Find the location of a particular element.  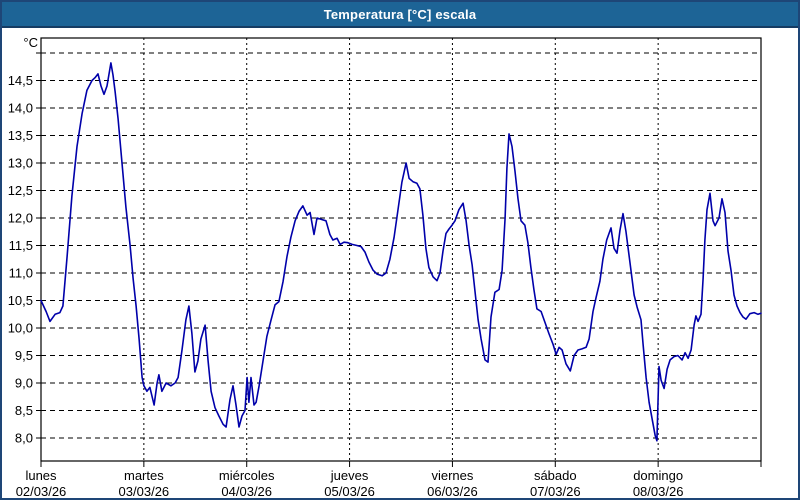

day-label: jueves is located at coordinates (349, 475).